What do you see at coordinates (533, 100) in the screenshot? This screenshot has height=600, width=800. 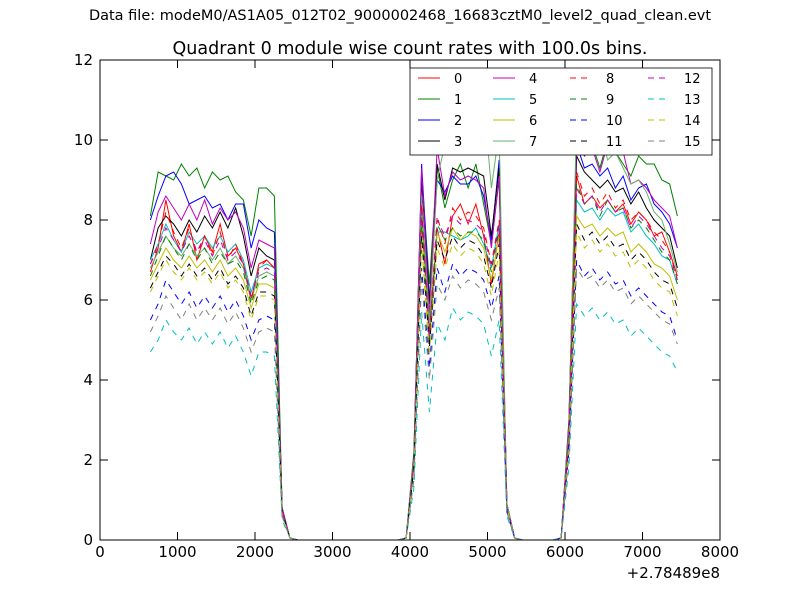 I see `legend-label-5: 5` at bounding box center [533, 100].